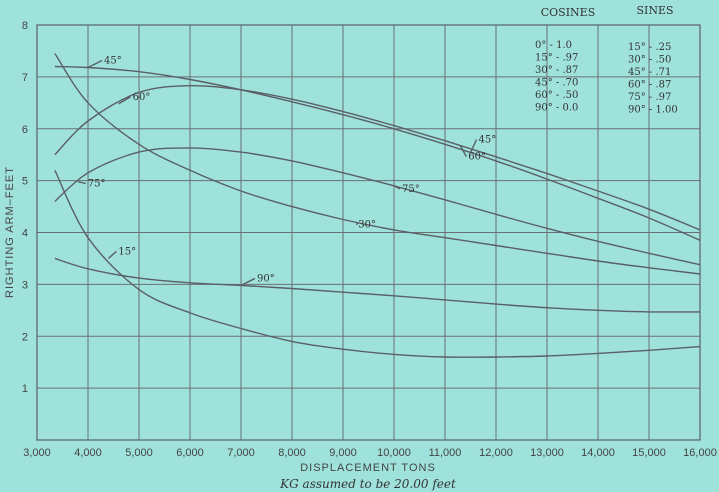 The width and height of the screenshot is (719, 492). I want to click on x-tick-label: 15,000, so click(649, 453).